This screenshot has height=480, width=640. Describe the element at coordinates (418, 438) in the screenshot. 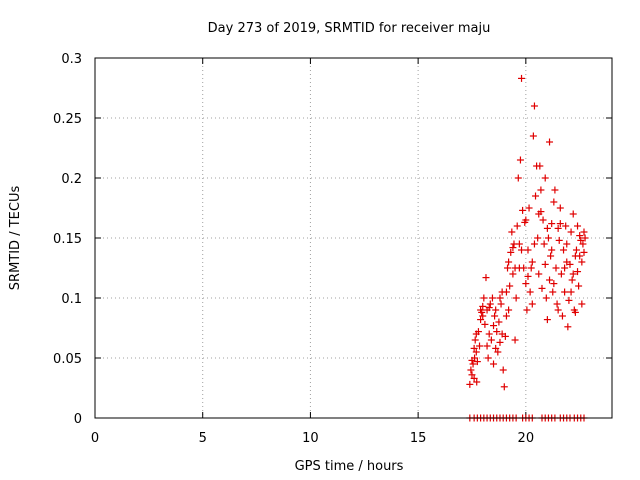

I see `x-tick-label: 15` at that location.